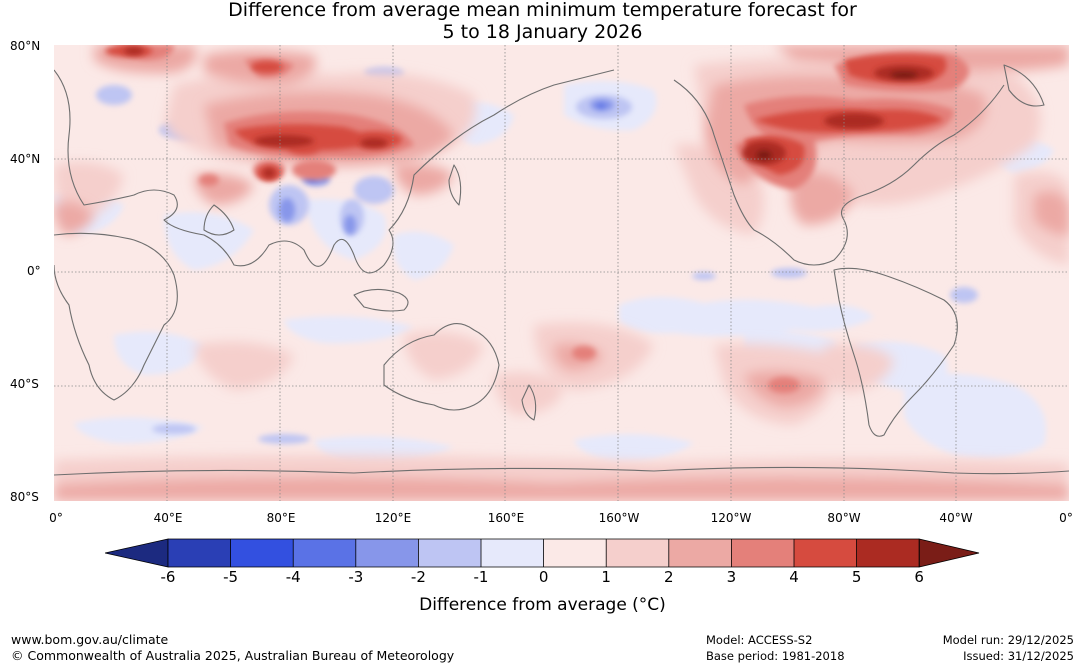 The height and width of the screenshot is (667, 1085). Describe the element at coordinates (561, 471) in the screenshot. I see `coast-antarctica` at that location.